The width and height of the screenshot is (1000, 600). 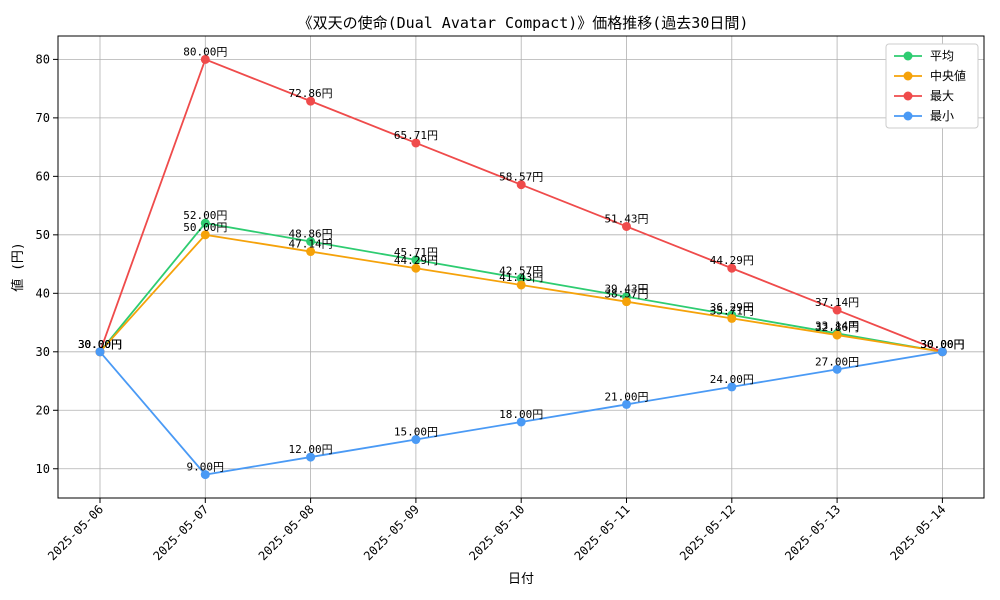 What do you see at coordinates (626, 218) in the screenshot?
I see `data-label: 51.43円` at bounding box center [626, 218].